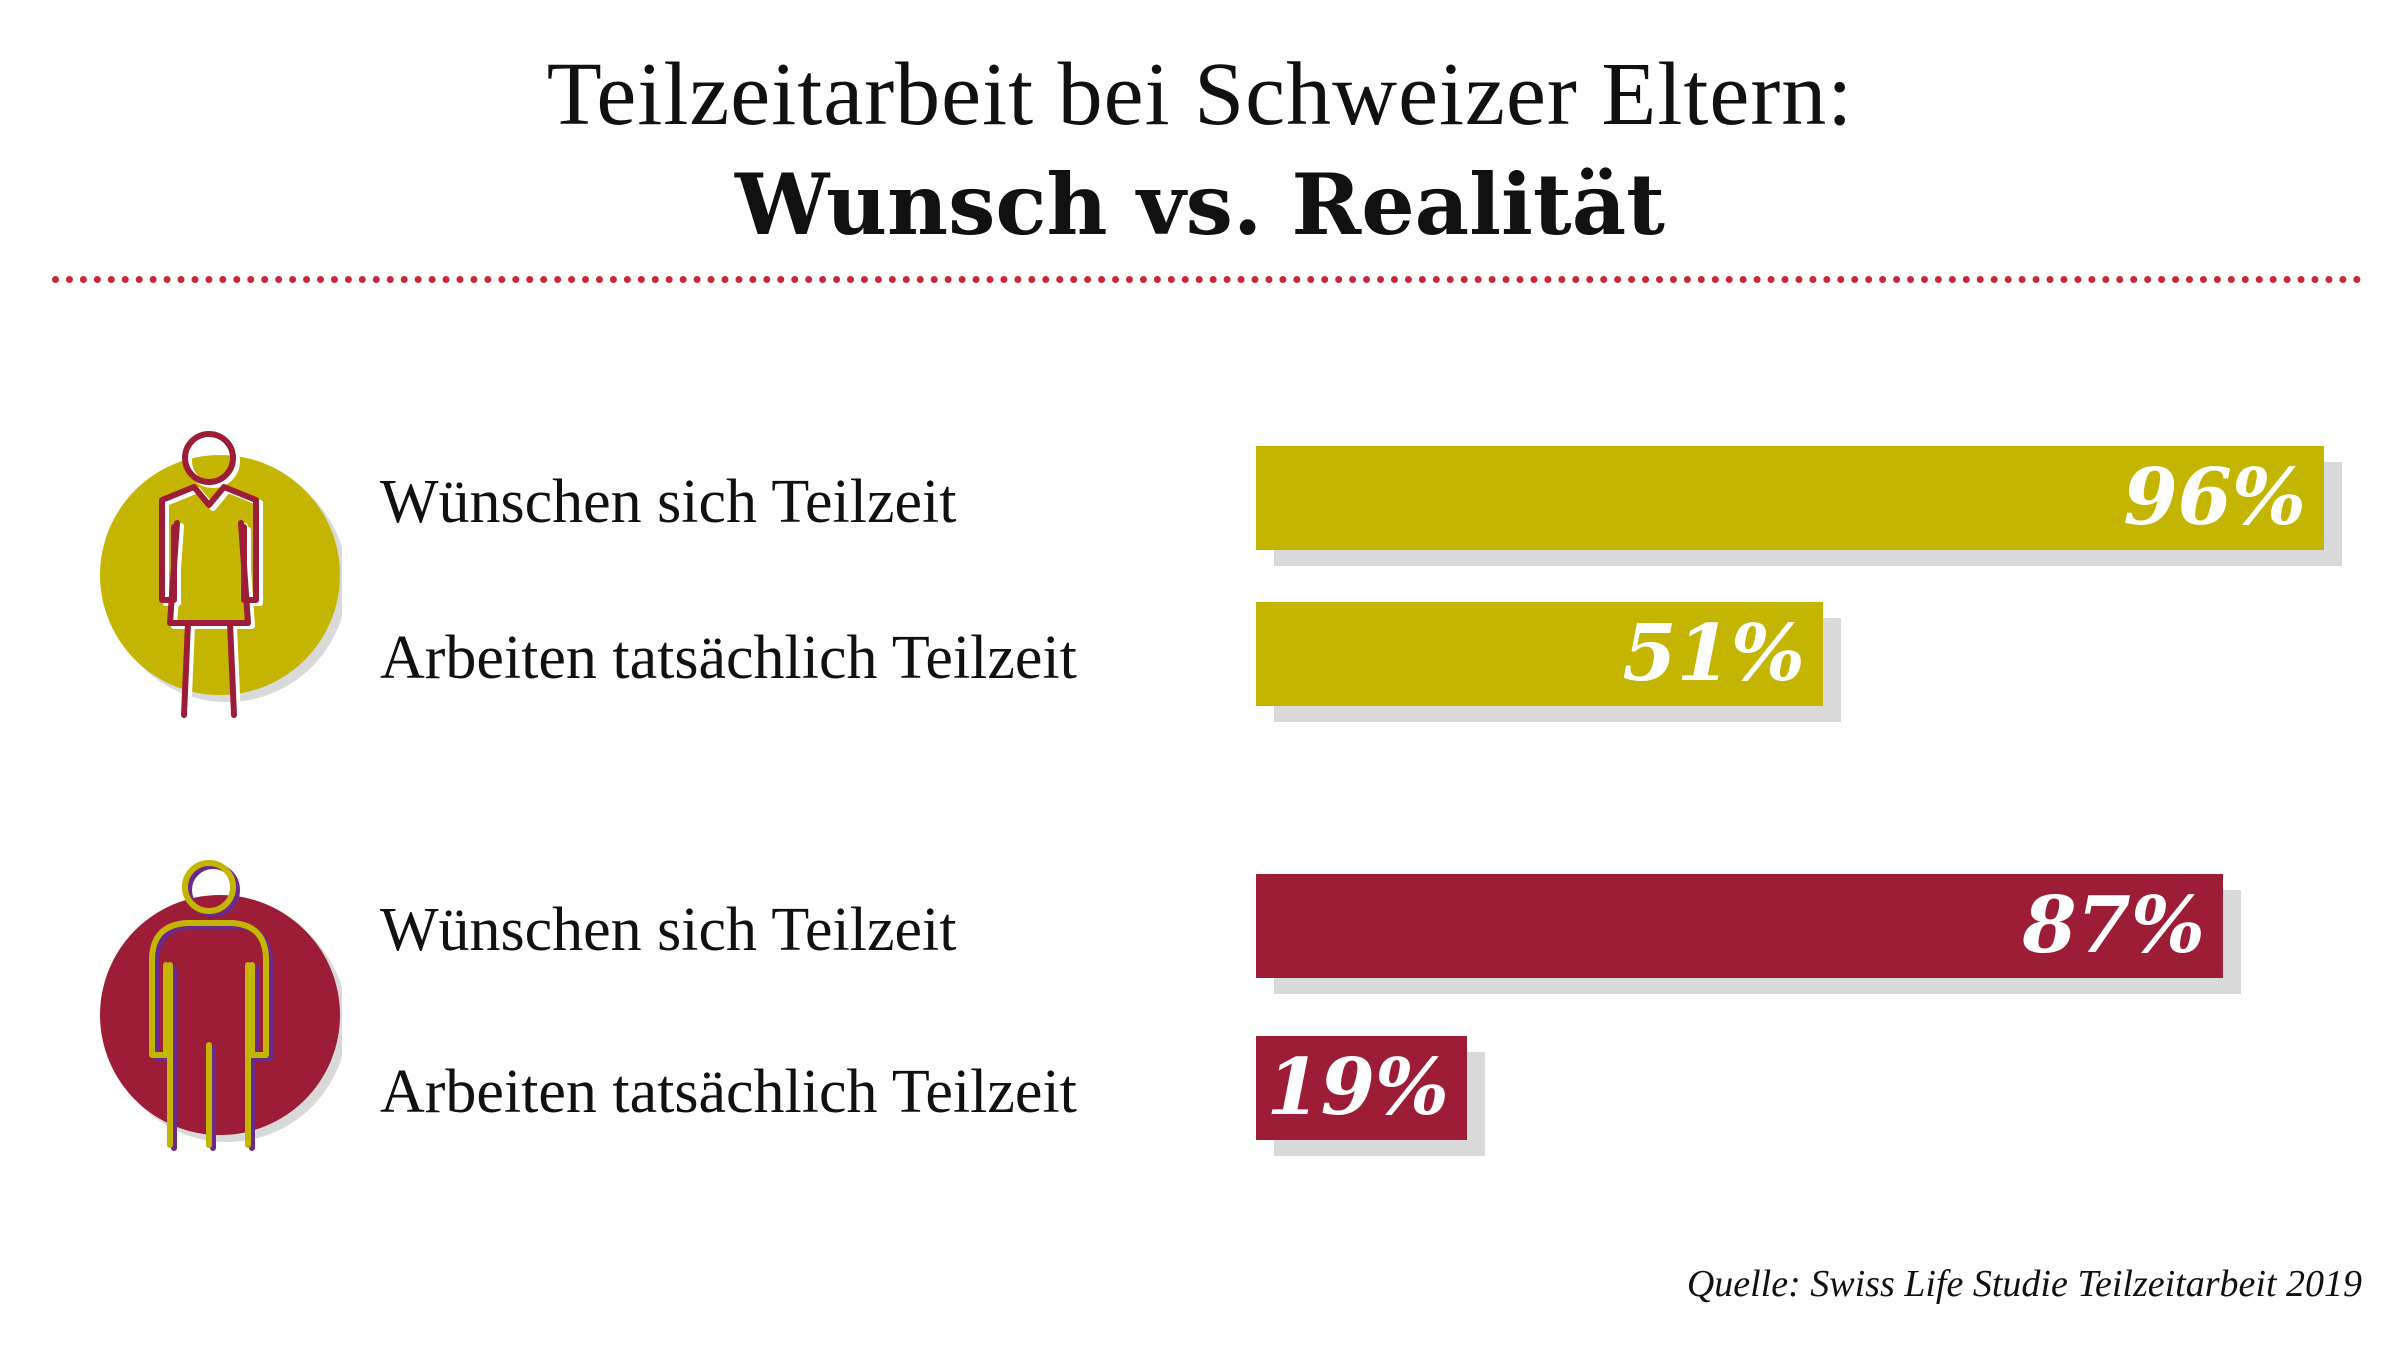 Image resolution: width=2400 pixels, height=1349 pixels. What do you see at coordinates (1739, 926) in the screenshot?
I see `bar-fill: 87%` at bounding box center [1739, 926].